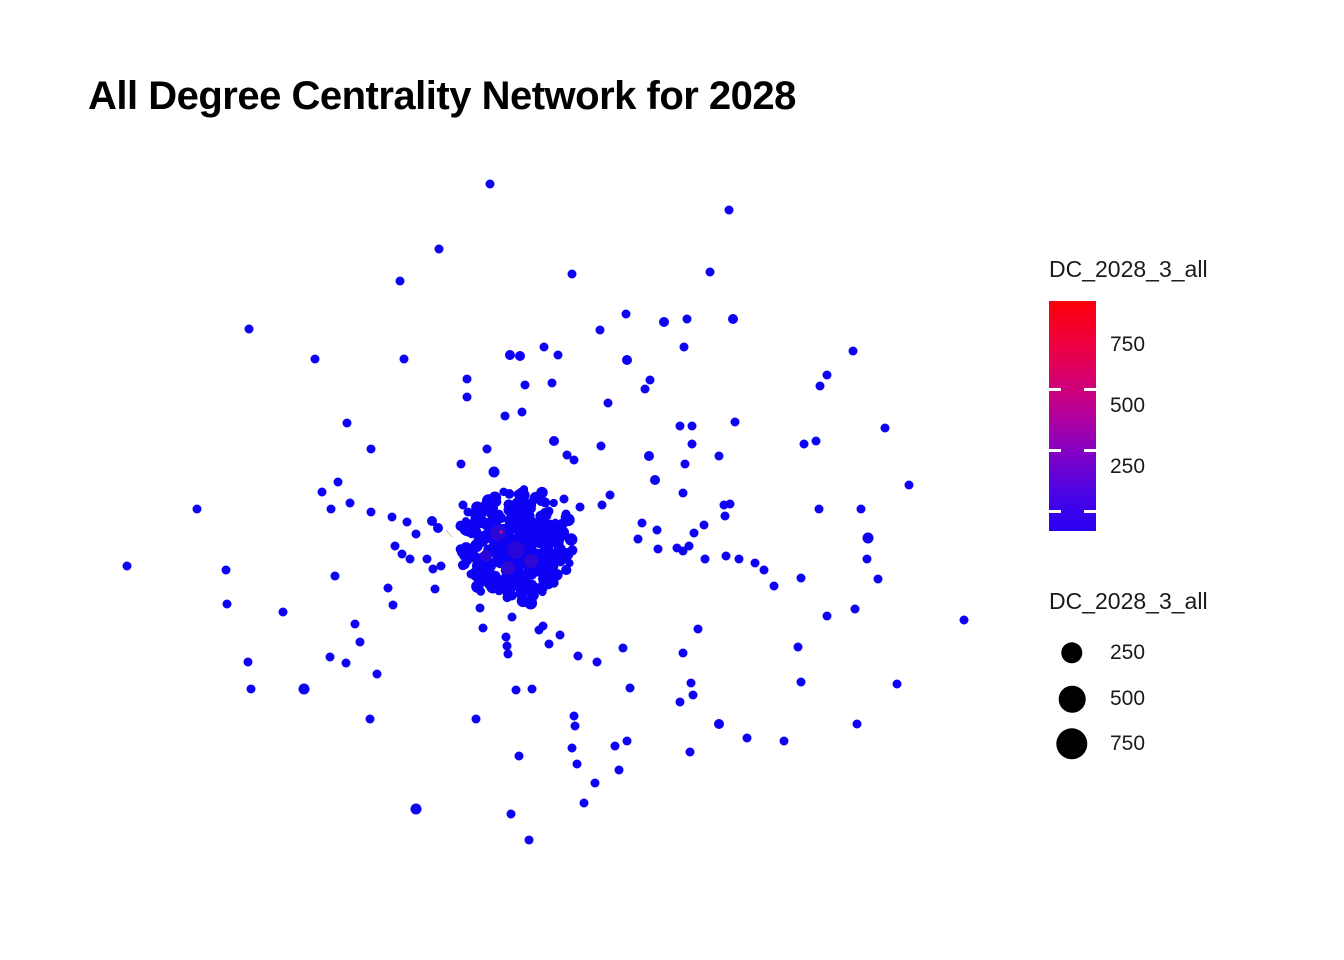 Image resolution: width=1344 pixels, height=960 pixels. I want to click on color-gradient-bar, so click(1072, 416).